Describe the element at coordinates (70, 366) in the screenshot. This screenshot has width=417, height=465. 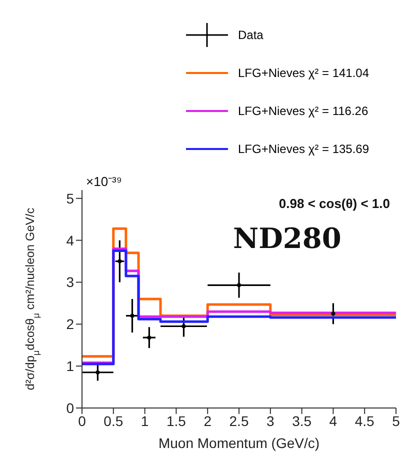
I see `y-tick-label: 1` at that location.